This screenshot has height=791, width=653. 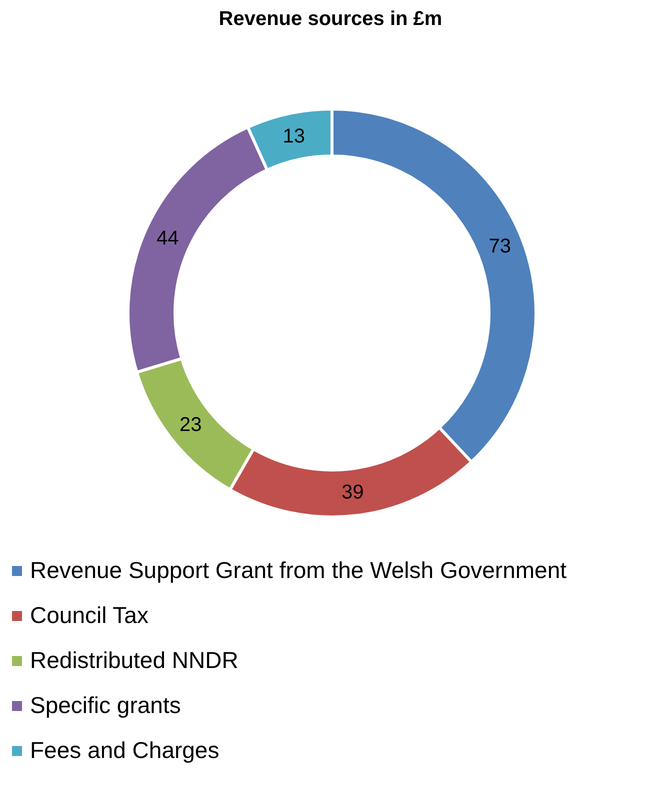 I want to click on legend-label: Council Tax, so click(x=89, y=615).